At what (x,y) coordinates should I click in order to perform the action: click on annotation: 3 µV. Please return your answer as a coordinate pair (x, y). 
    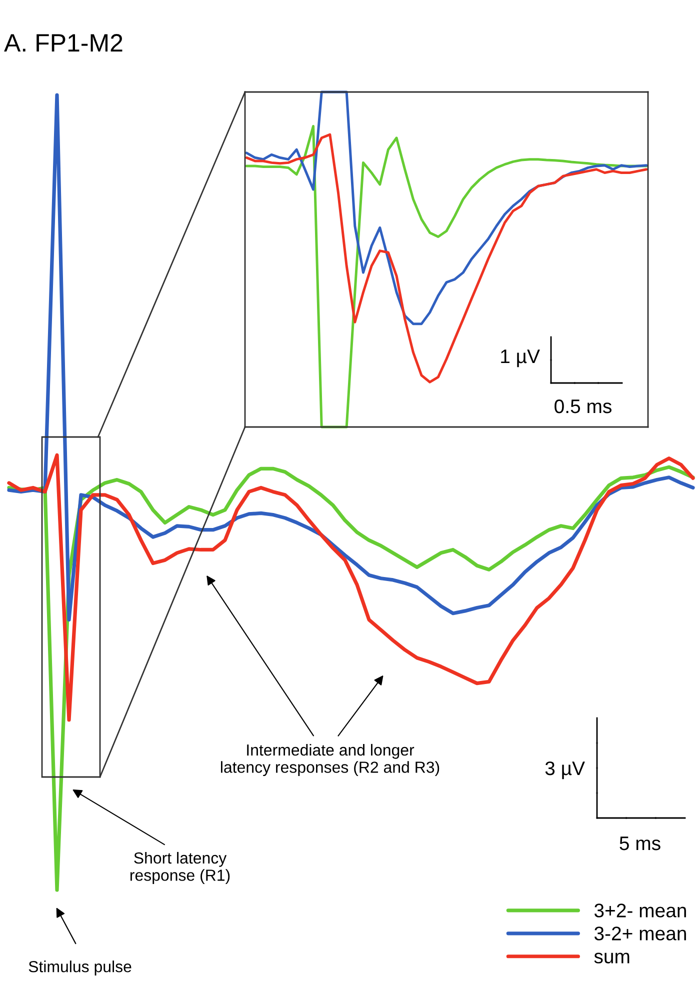
    Looking at the image, I should click on (565, 770).